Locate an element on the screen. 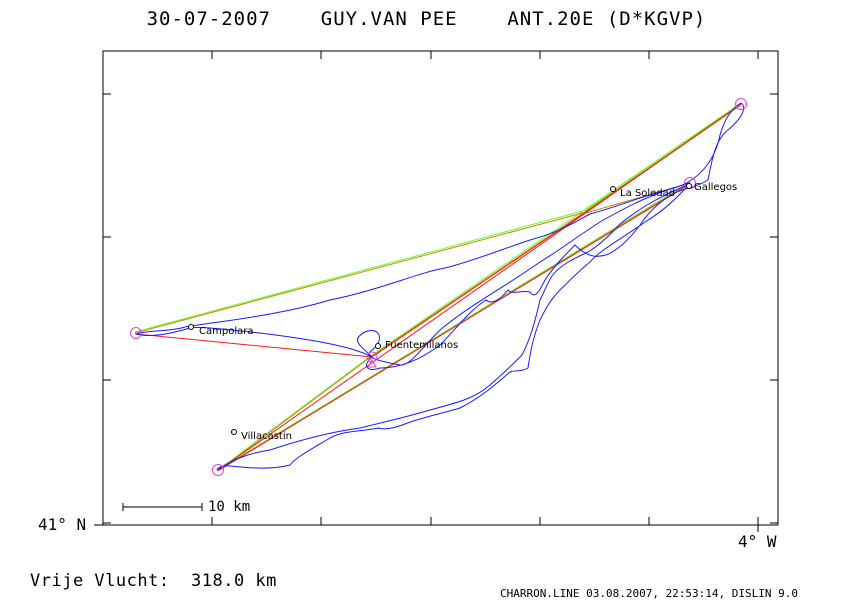 The width and height of the screenshot is (853, 603). place-label-campolara: Campolara is located at coordinates (226, 331).